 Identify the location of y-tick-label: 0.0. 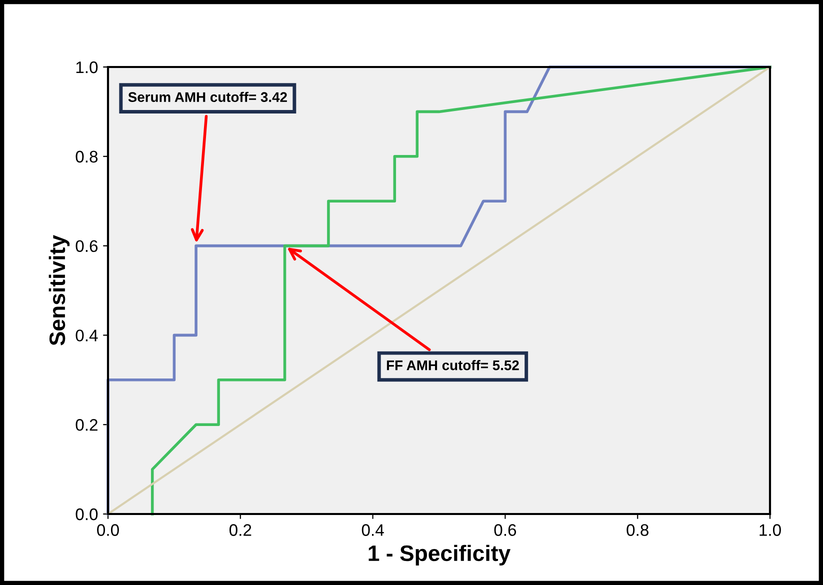
(87, 514).